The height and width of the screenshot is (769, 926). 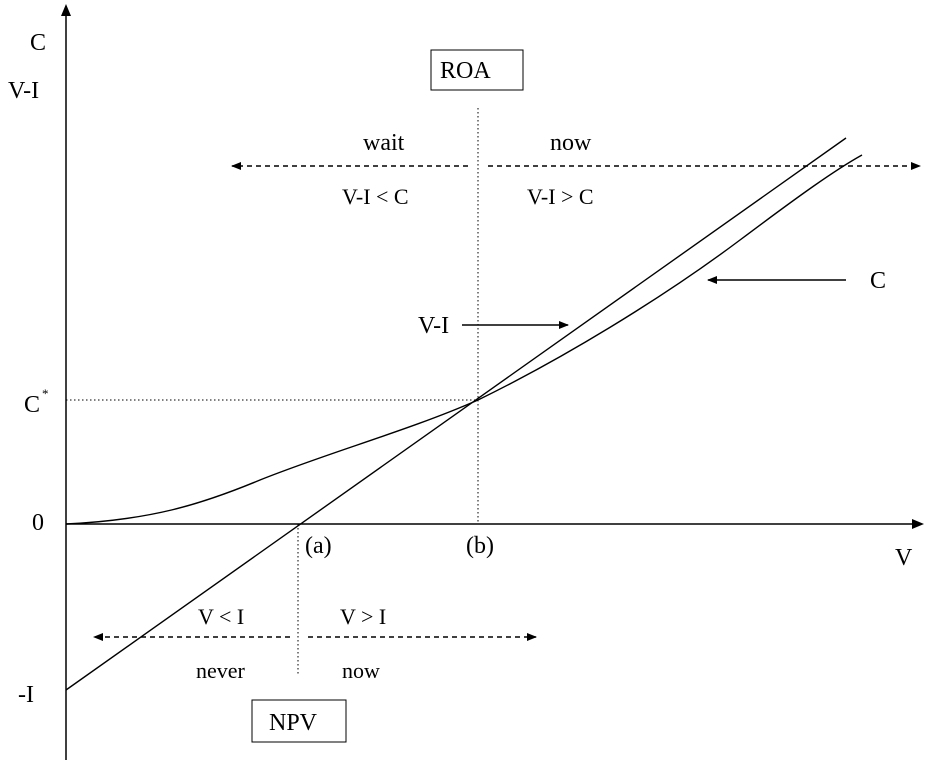 I want to click on c-star-superscript: *, so click(x=45, y=393).